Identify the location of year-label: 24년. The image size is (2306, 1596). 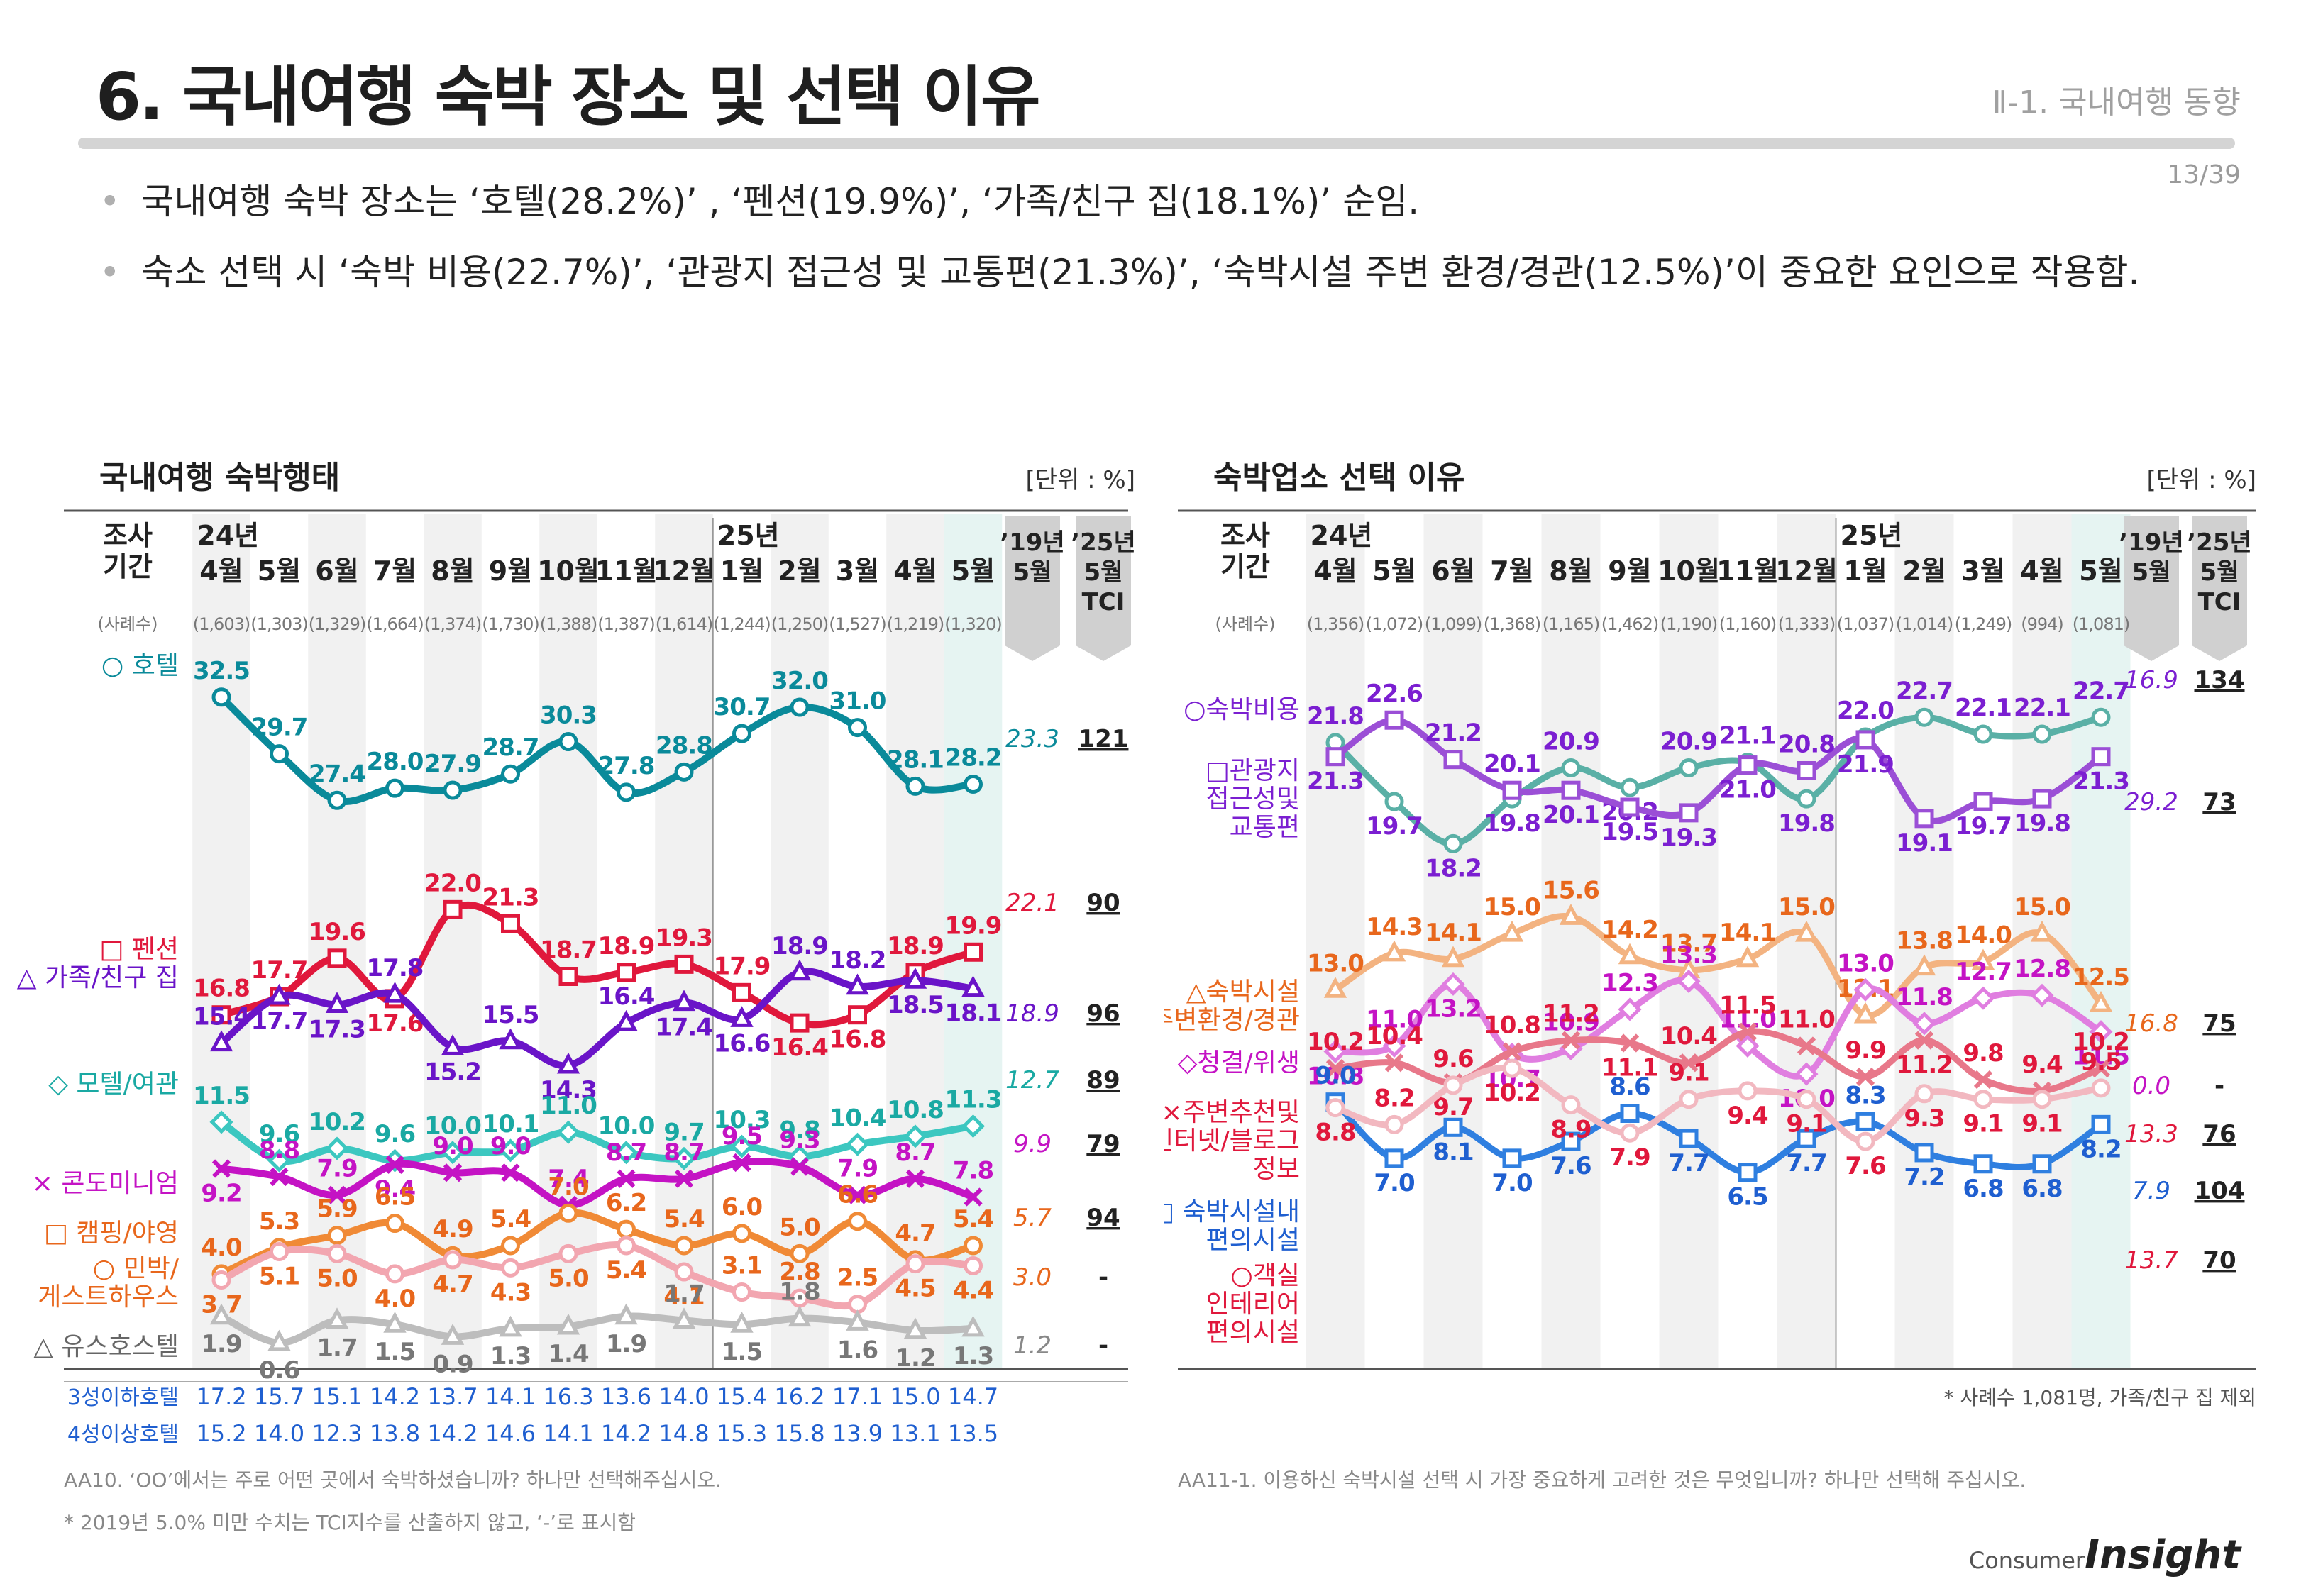
(228, 536).